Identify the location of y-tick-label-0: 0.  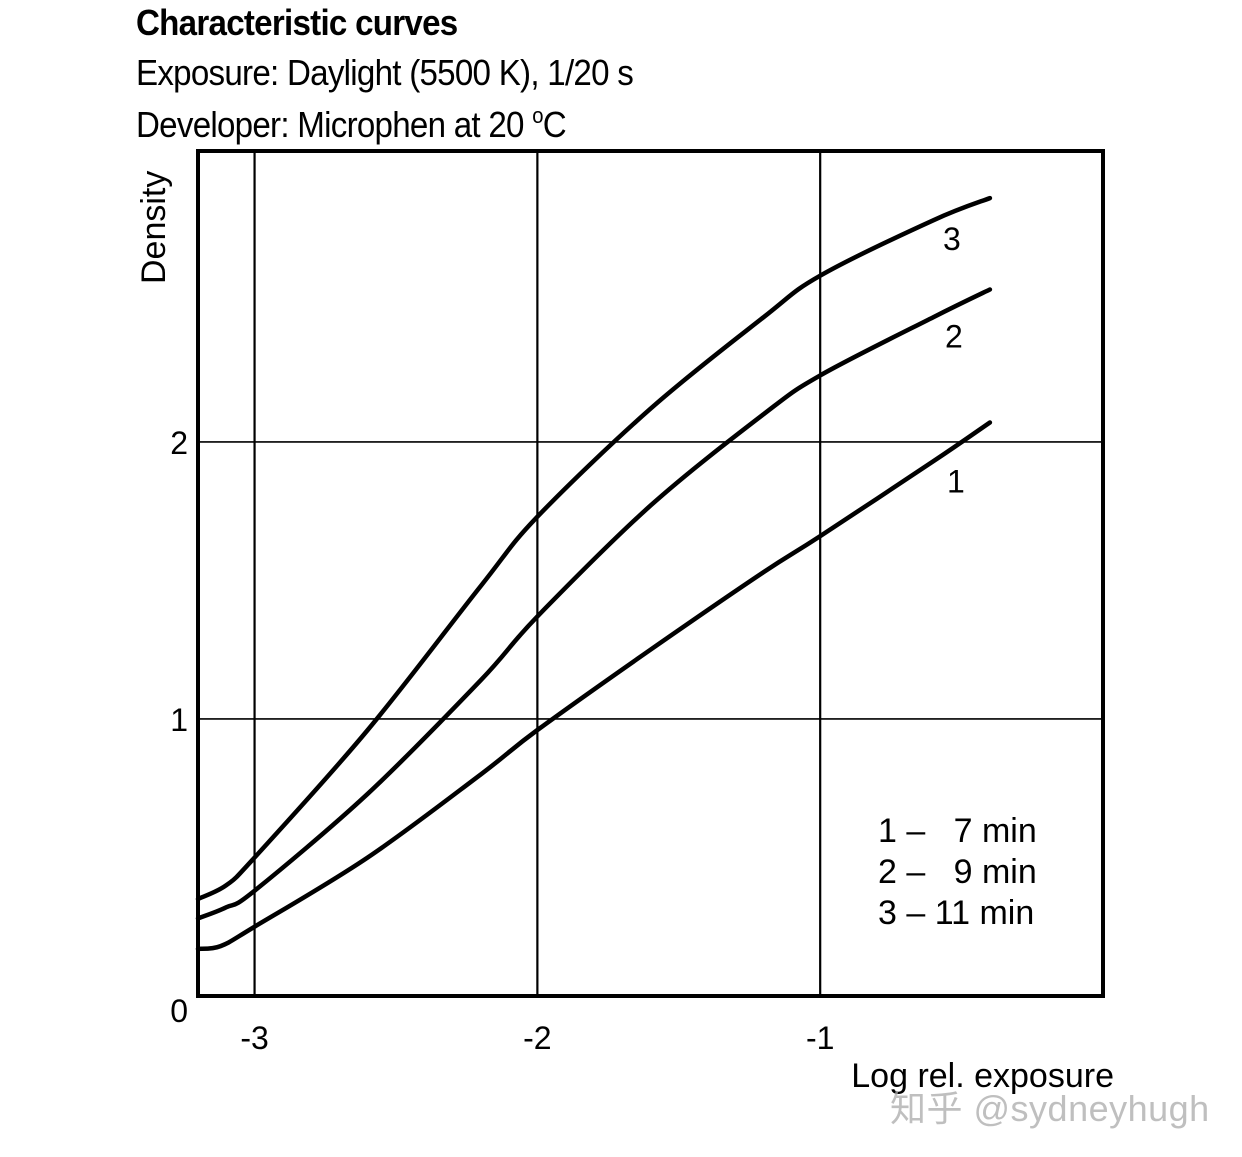
(179, 1011).